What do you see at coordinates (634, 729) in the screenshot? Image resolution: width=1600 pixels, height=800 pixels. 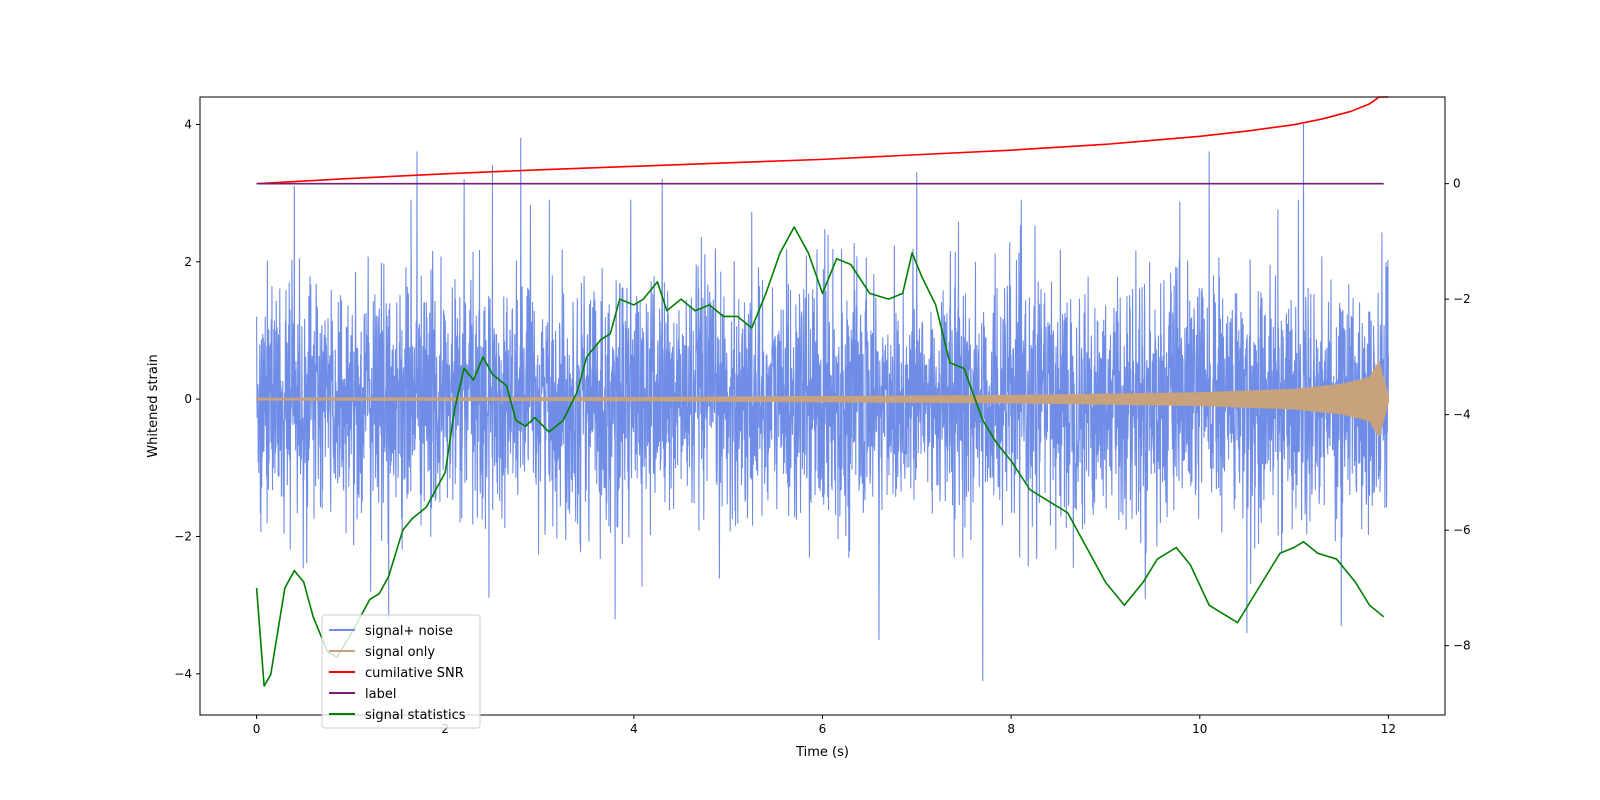 I see `x-tick-label: 4` at bounding box center [634, 729].